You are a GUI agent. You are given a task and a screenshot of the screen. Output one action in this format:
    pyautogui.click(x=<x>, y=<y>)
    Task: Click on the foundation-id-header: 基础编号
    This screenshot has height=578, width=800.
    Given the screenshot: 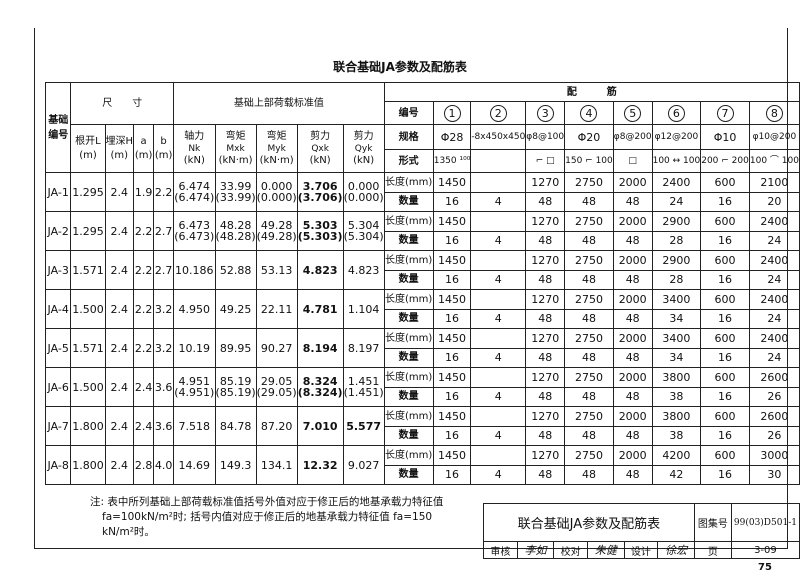 What is the action you would take?
    pyautogui.click(x=58, y=127)
    